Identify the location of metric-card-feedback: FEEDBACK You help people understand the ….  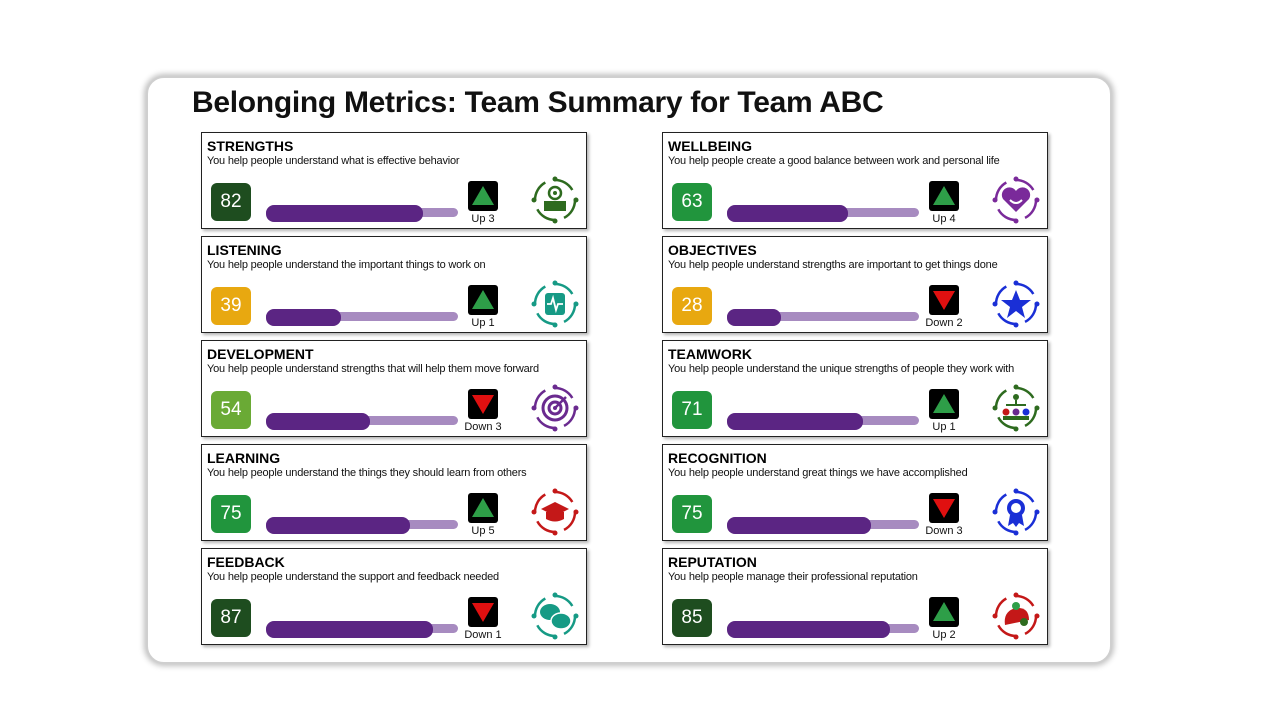
(394, 596).